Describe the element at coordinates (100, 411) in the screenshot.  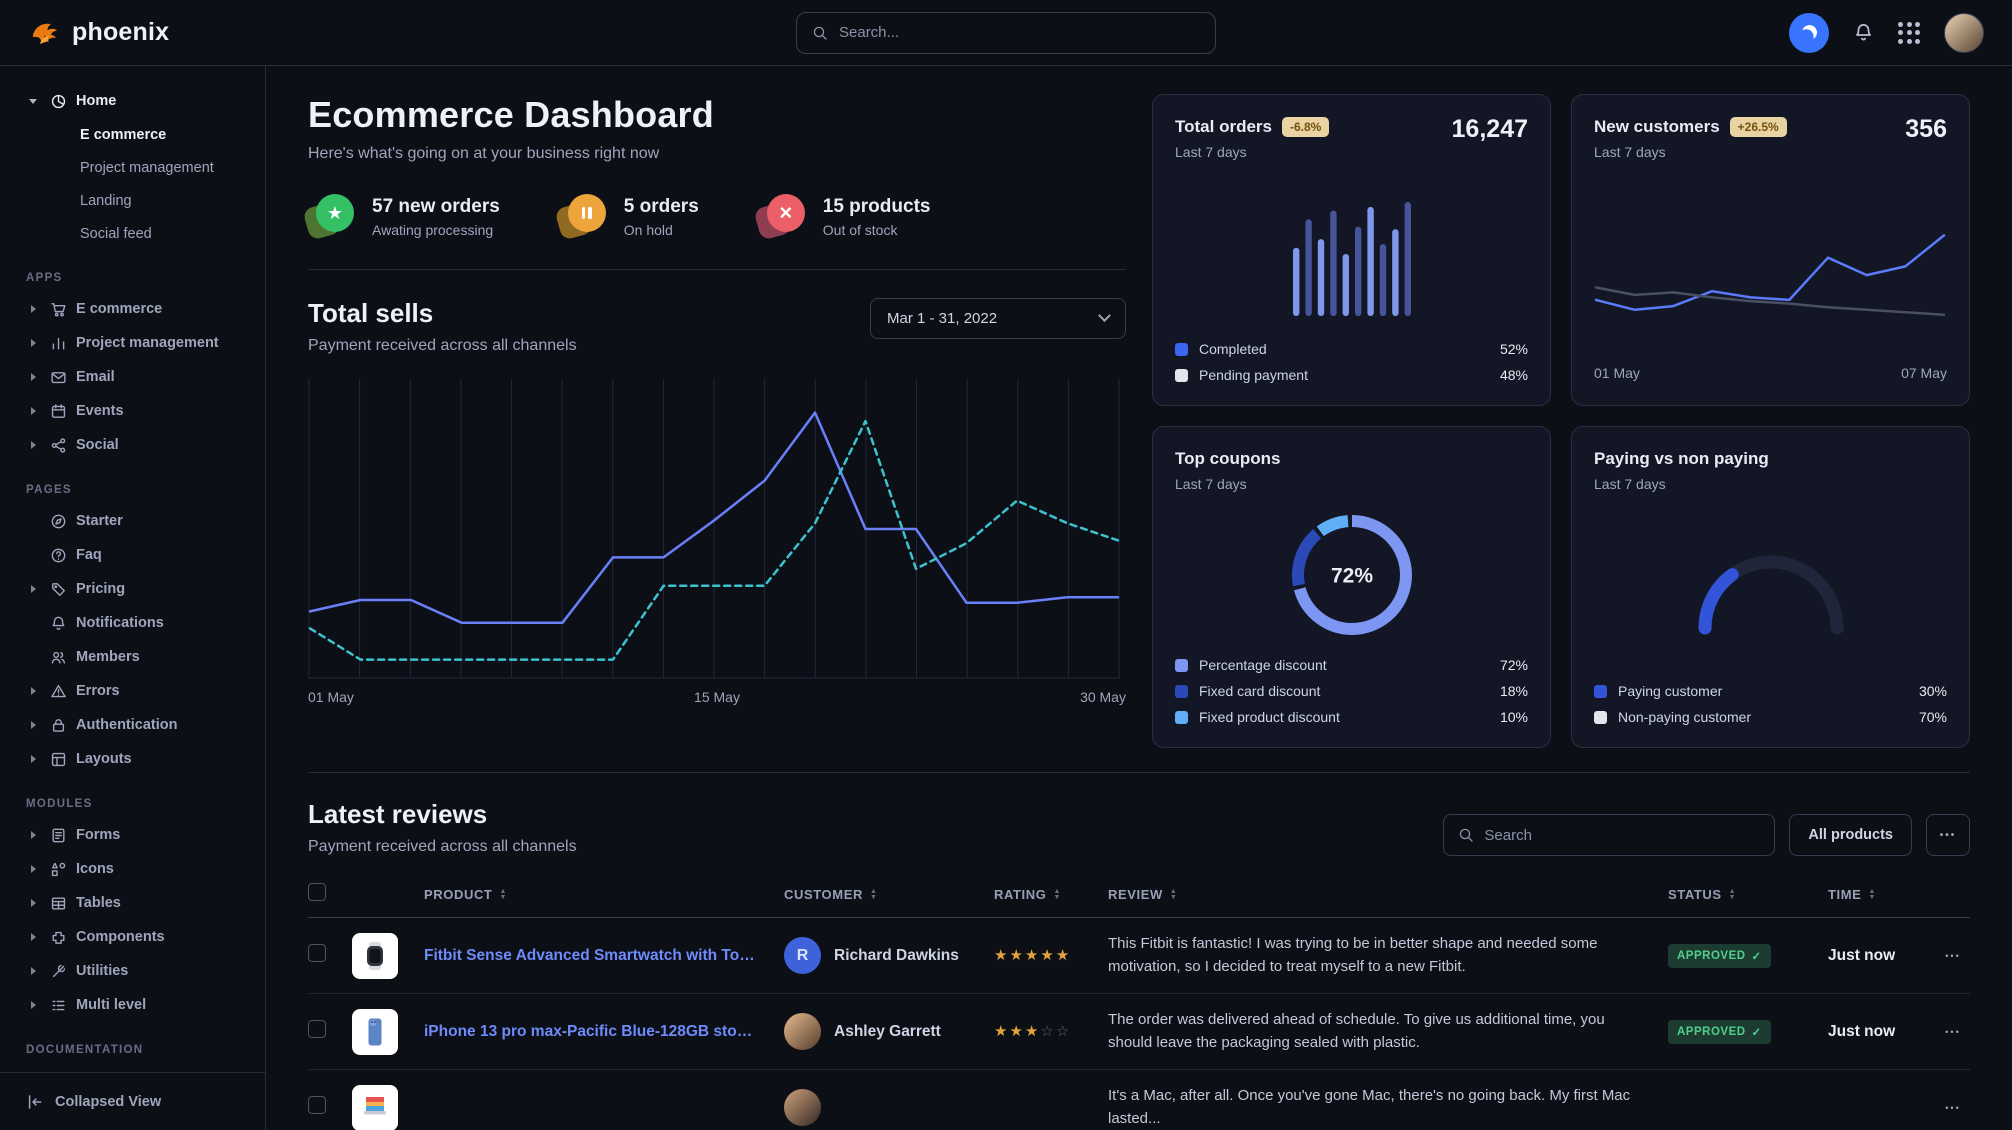
I see `sidebar-item-label: Events` at that location.